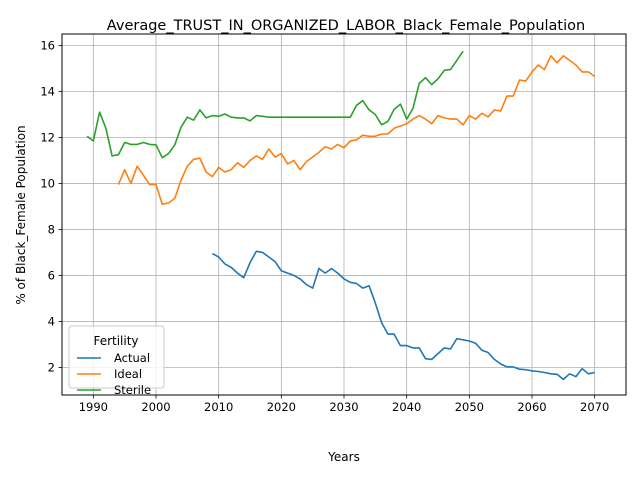 Image resolution: width=640 pixels, height=480 pixels. I want to click on y-tick-label: 16, so click(47, 45).